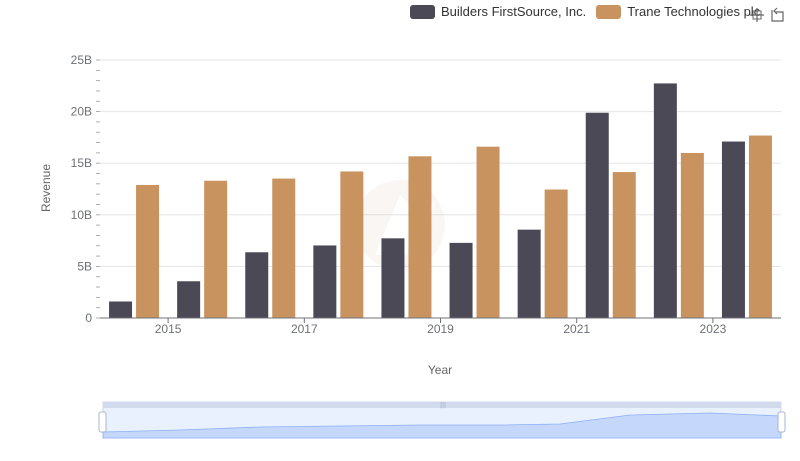 This screenshot has width=800, height=461. Describe the element at coordinates (352, 244) in the screenshot. I see `bar-trane-2017` at that location.